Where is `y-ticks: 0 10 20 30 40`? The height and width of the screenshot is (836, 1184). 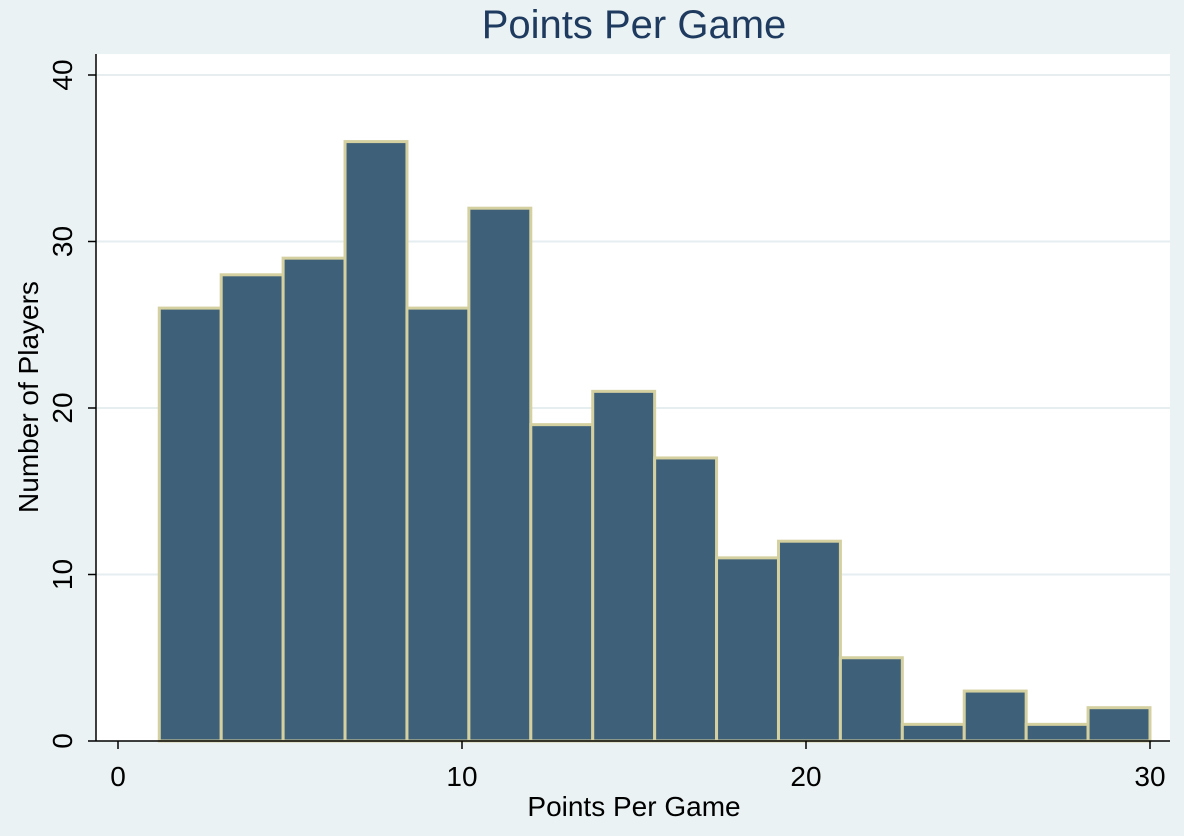 y-ticks: 0 10 20 30 40 is located at coordinates (71, 404).